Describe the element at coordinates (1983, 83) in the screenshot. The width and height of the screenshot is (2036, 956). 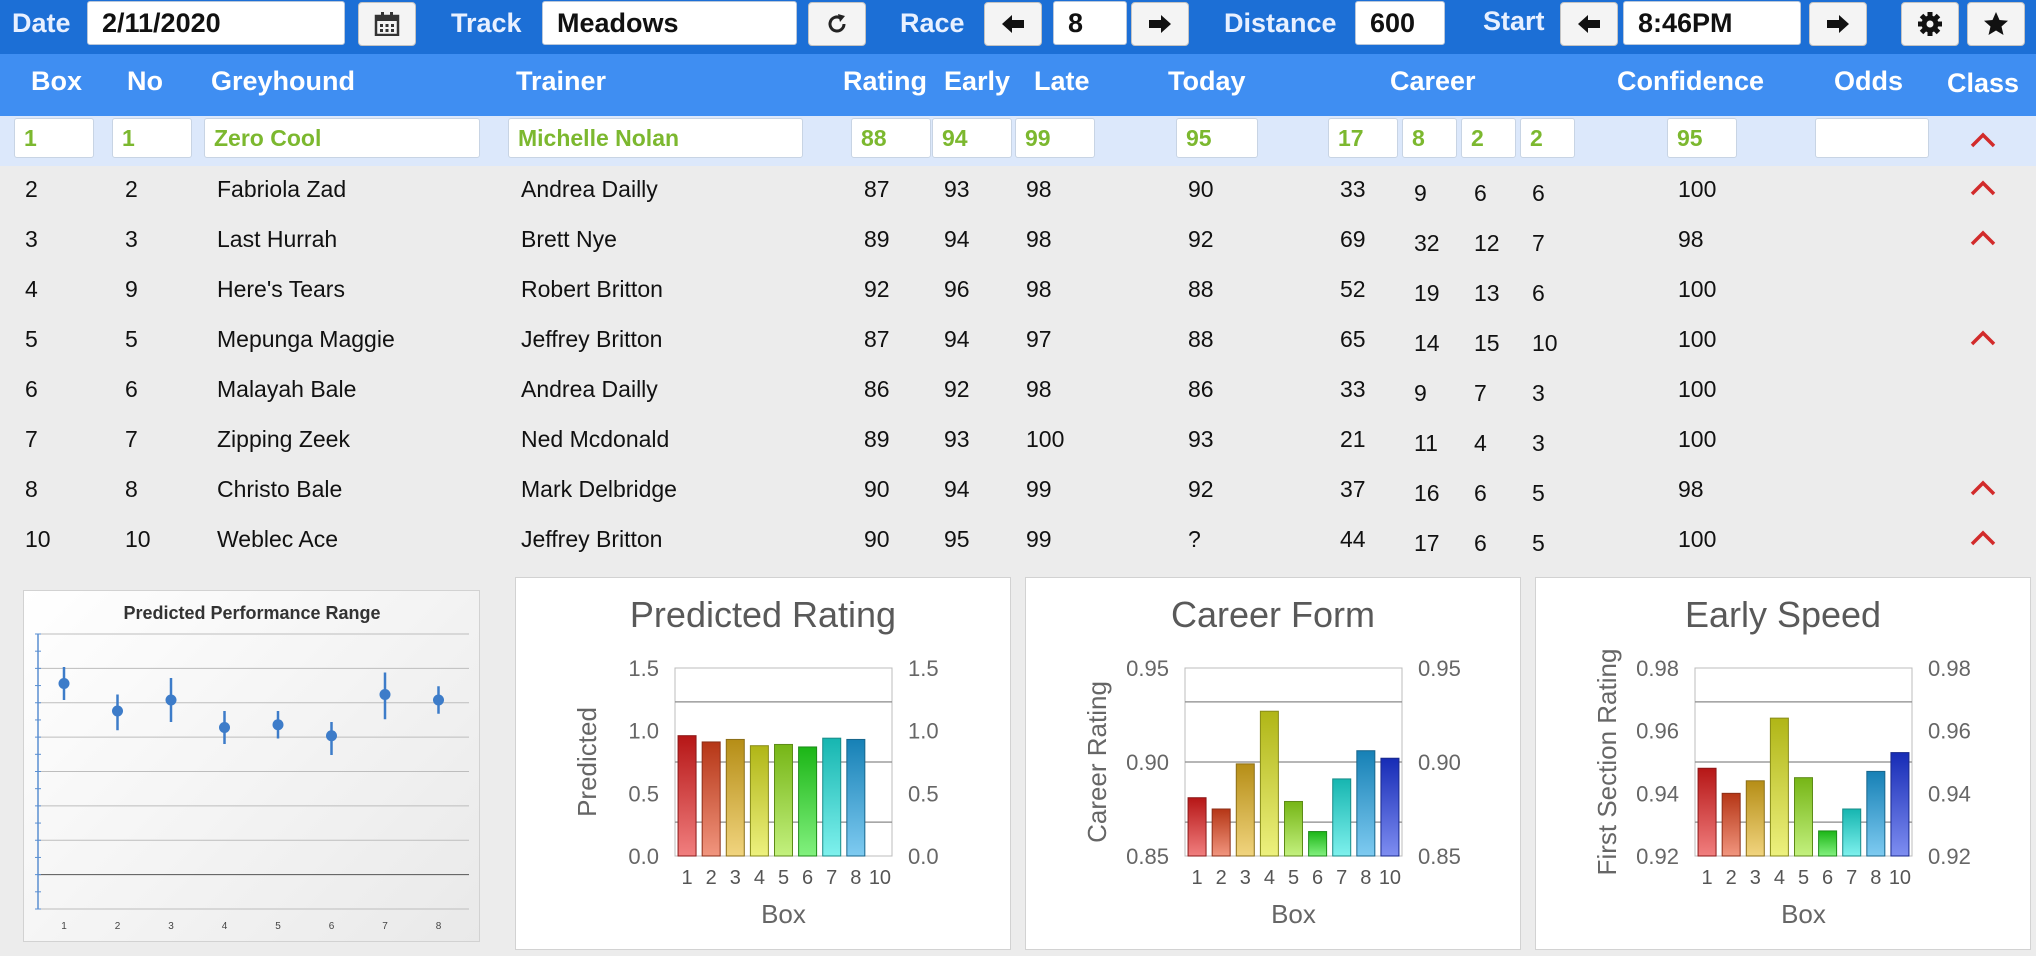
I see `column-header-class: Class` at that location.